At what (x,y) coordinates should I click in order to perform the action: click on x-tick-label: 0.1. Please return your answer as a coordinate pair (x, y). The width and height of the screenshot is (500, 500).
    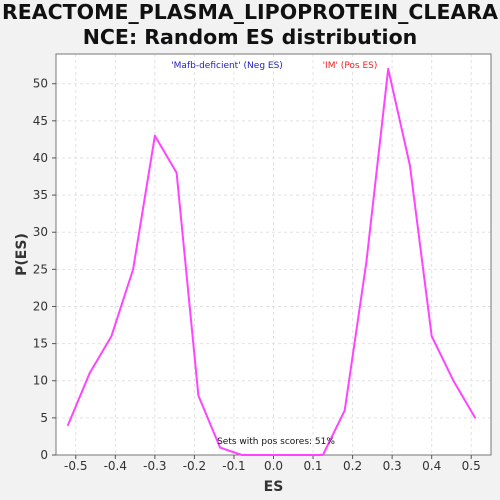
    Looking at the image, I should click on (312, 466).